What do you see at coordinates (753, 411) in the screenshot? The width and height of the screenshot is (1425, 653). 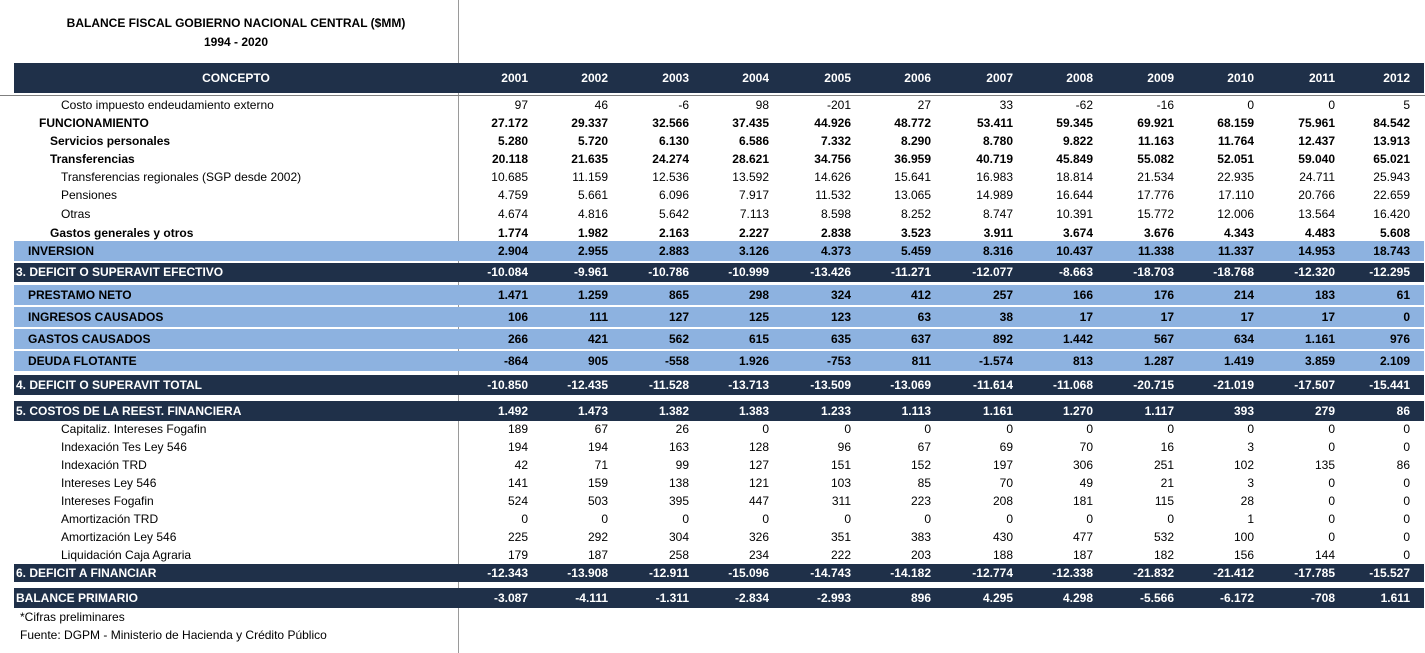 I see `cell-2004: 1.383` at bounding box center [753, 411].